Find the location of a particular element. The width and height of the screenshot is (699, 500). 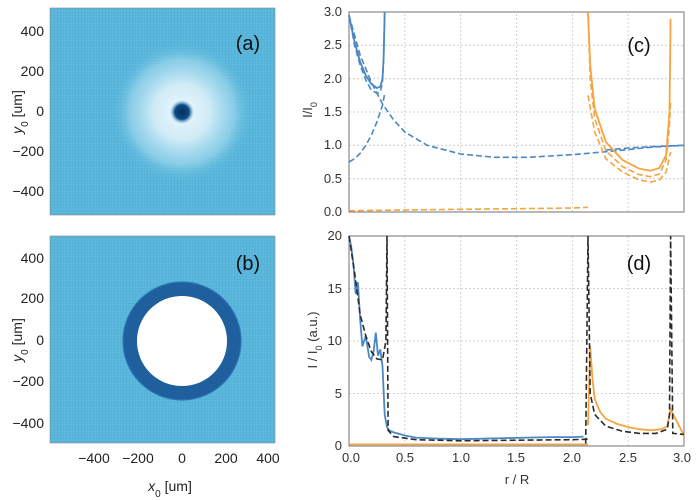

xtick-label: 0.5 is located at coordinates (405, 457).